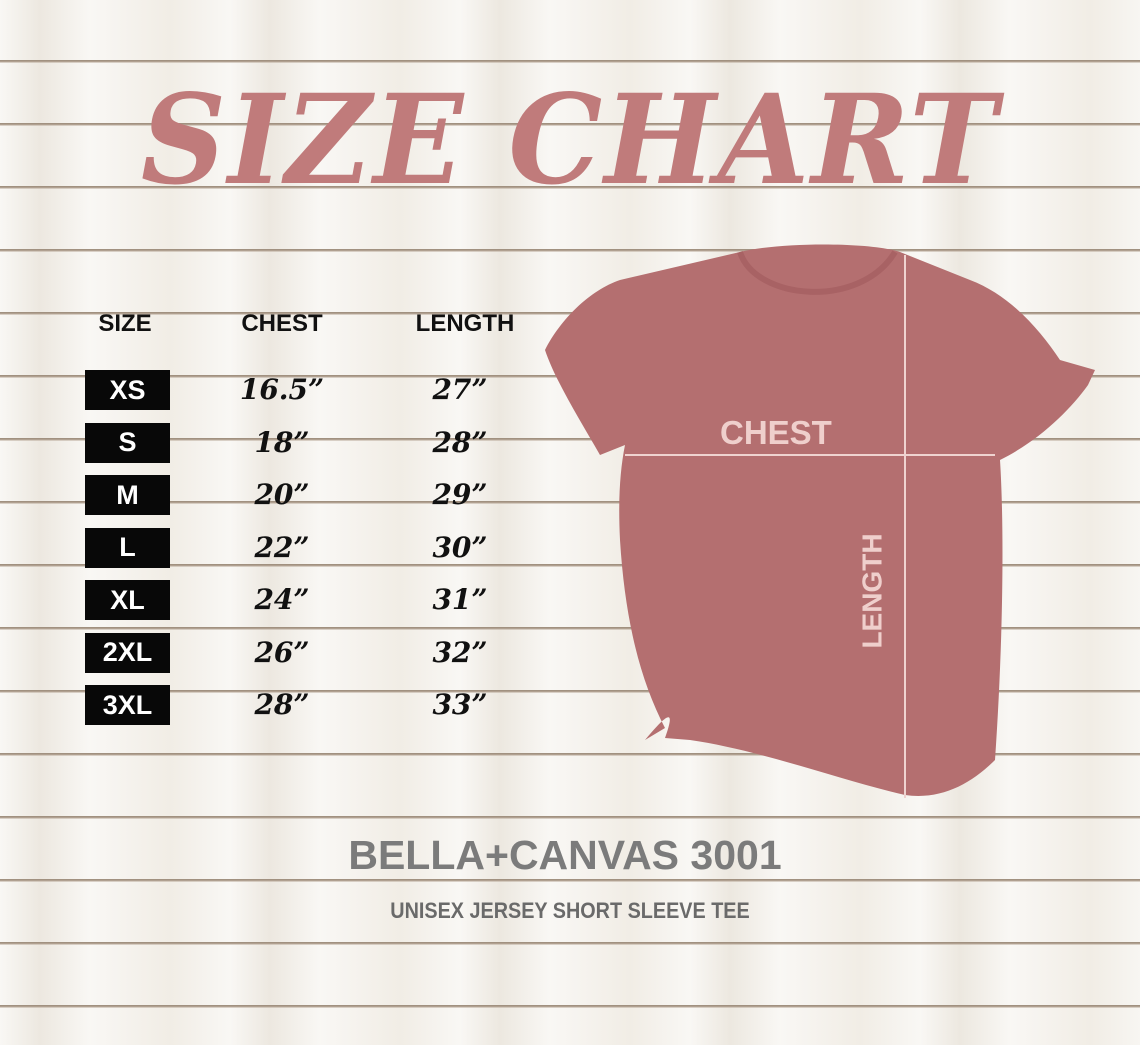  I want to click on header-length: LENGTH, so click(465, 323).